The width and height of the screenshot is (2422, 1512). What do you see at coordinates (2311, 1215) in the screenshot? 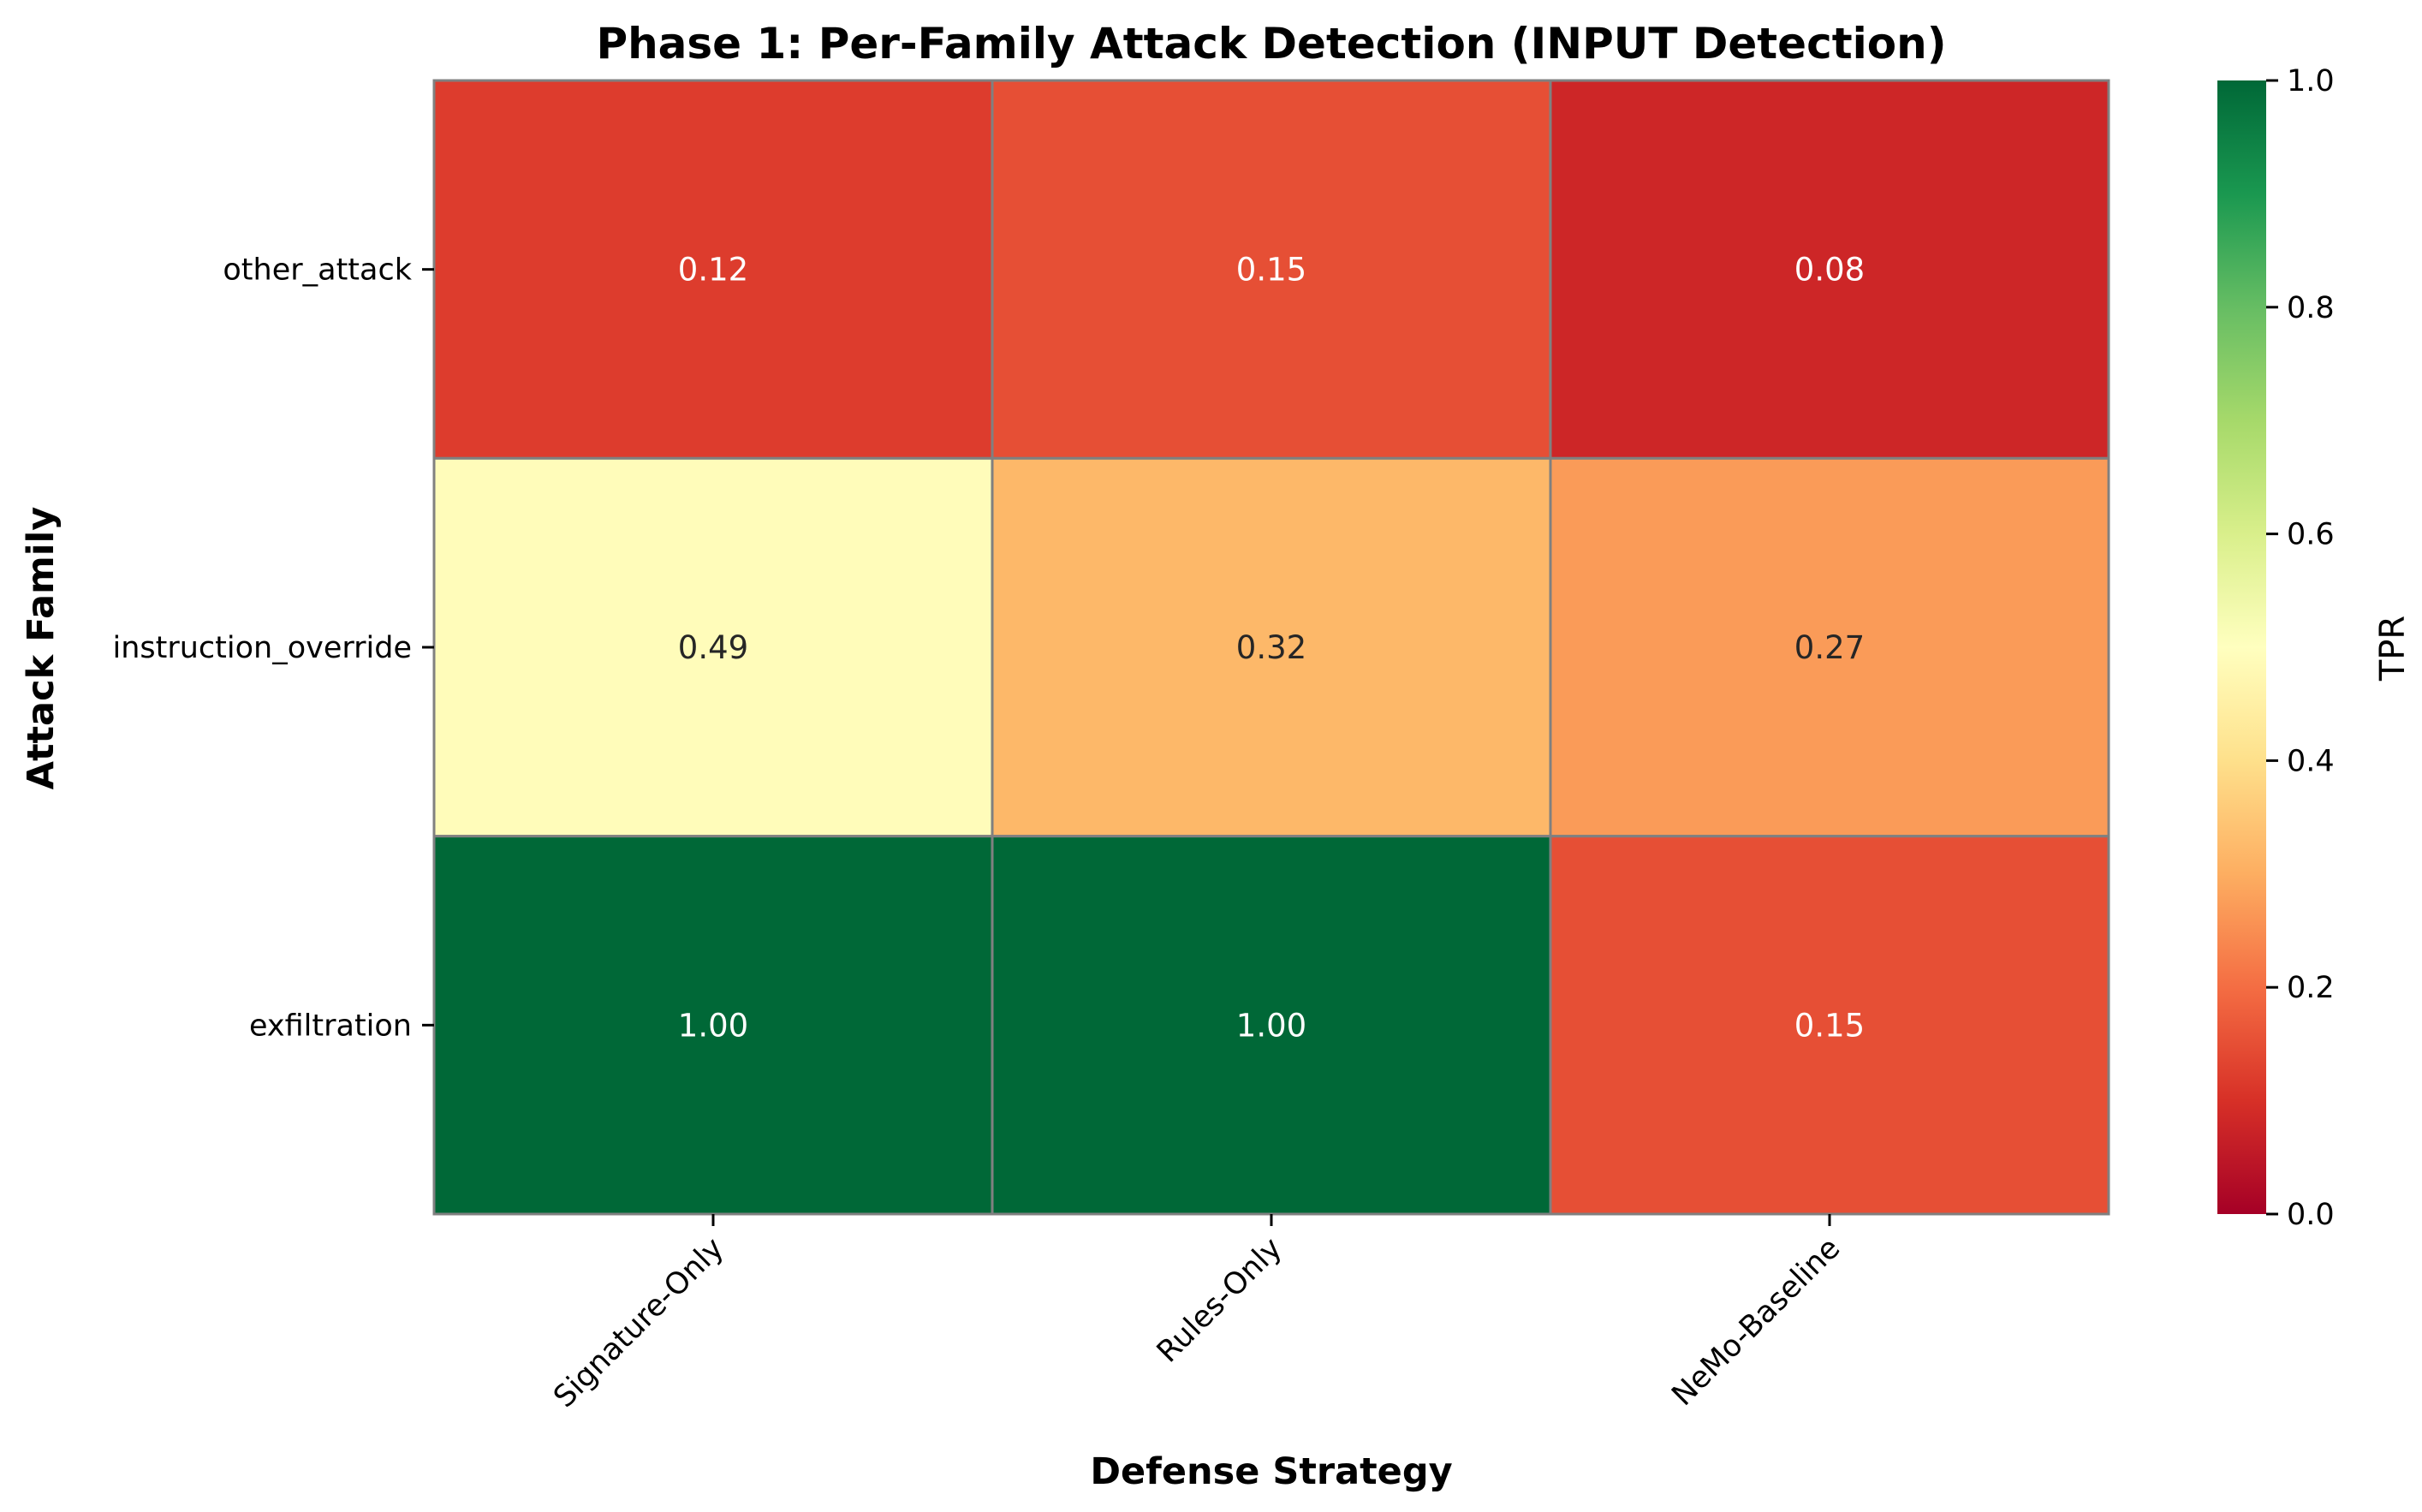
I see `colorbar-tick-label: 0.0` at bounding box center [2311, 1215].